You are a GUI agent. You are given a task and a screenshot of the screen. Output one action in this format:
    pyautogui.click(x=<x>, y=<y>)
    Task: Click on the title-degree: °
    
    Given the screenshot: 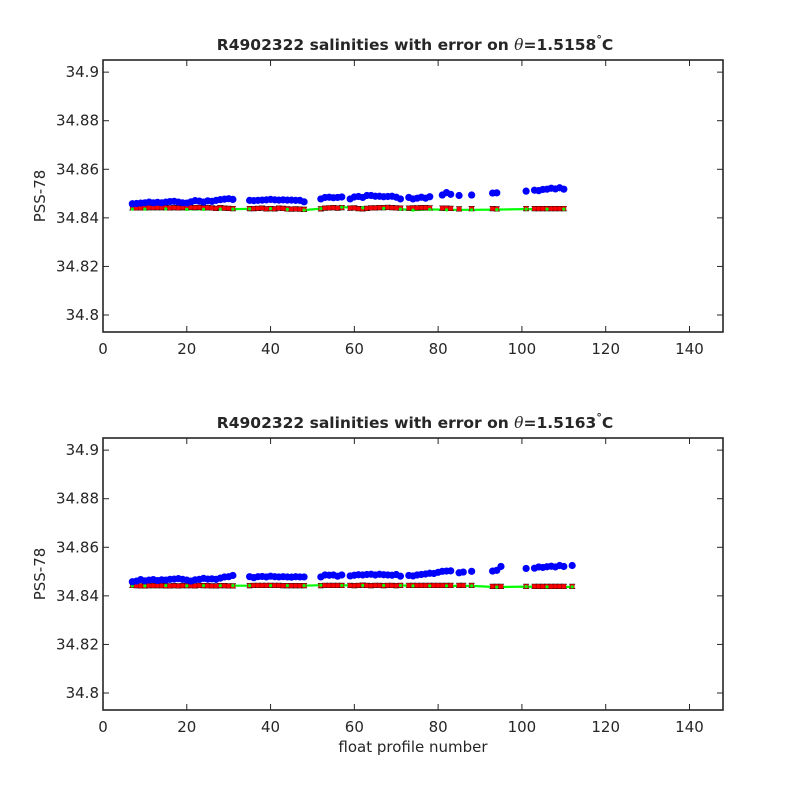 What is the action you would take?
    pyautogui.click(x=599, y=39)
    